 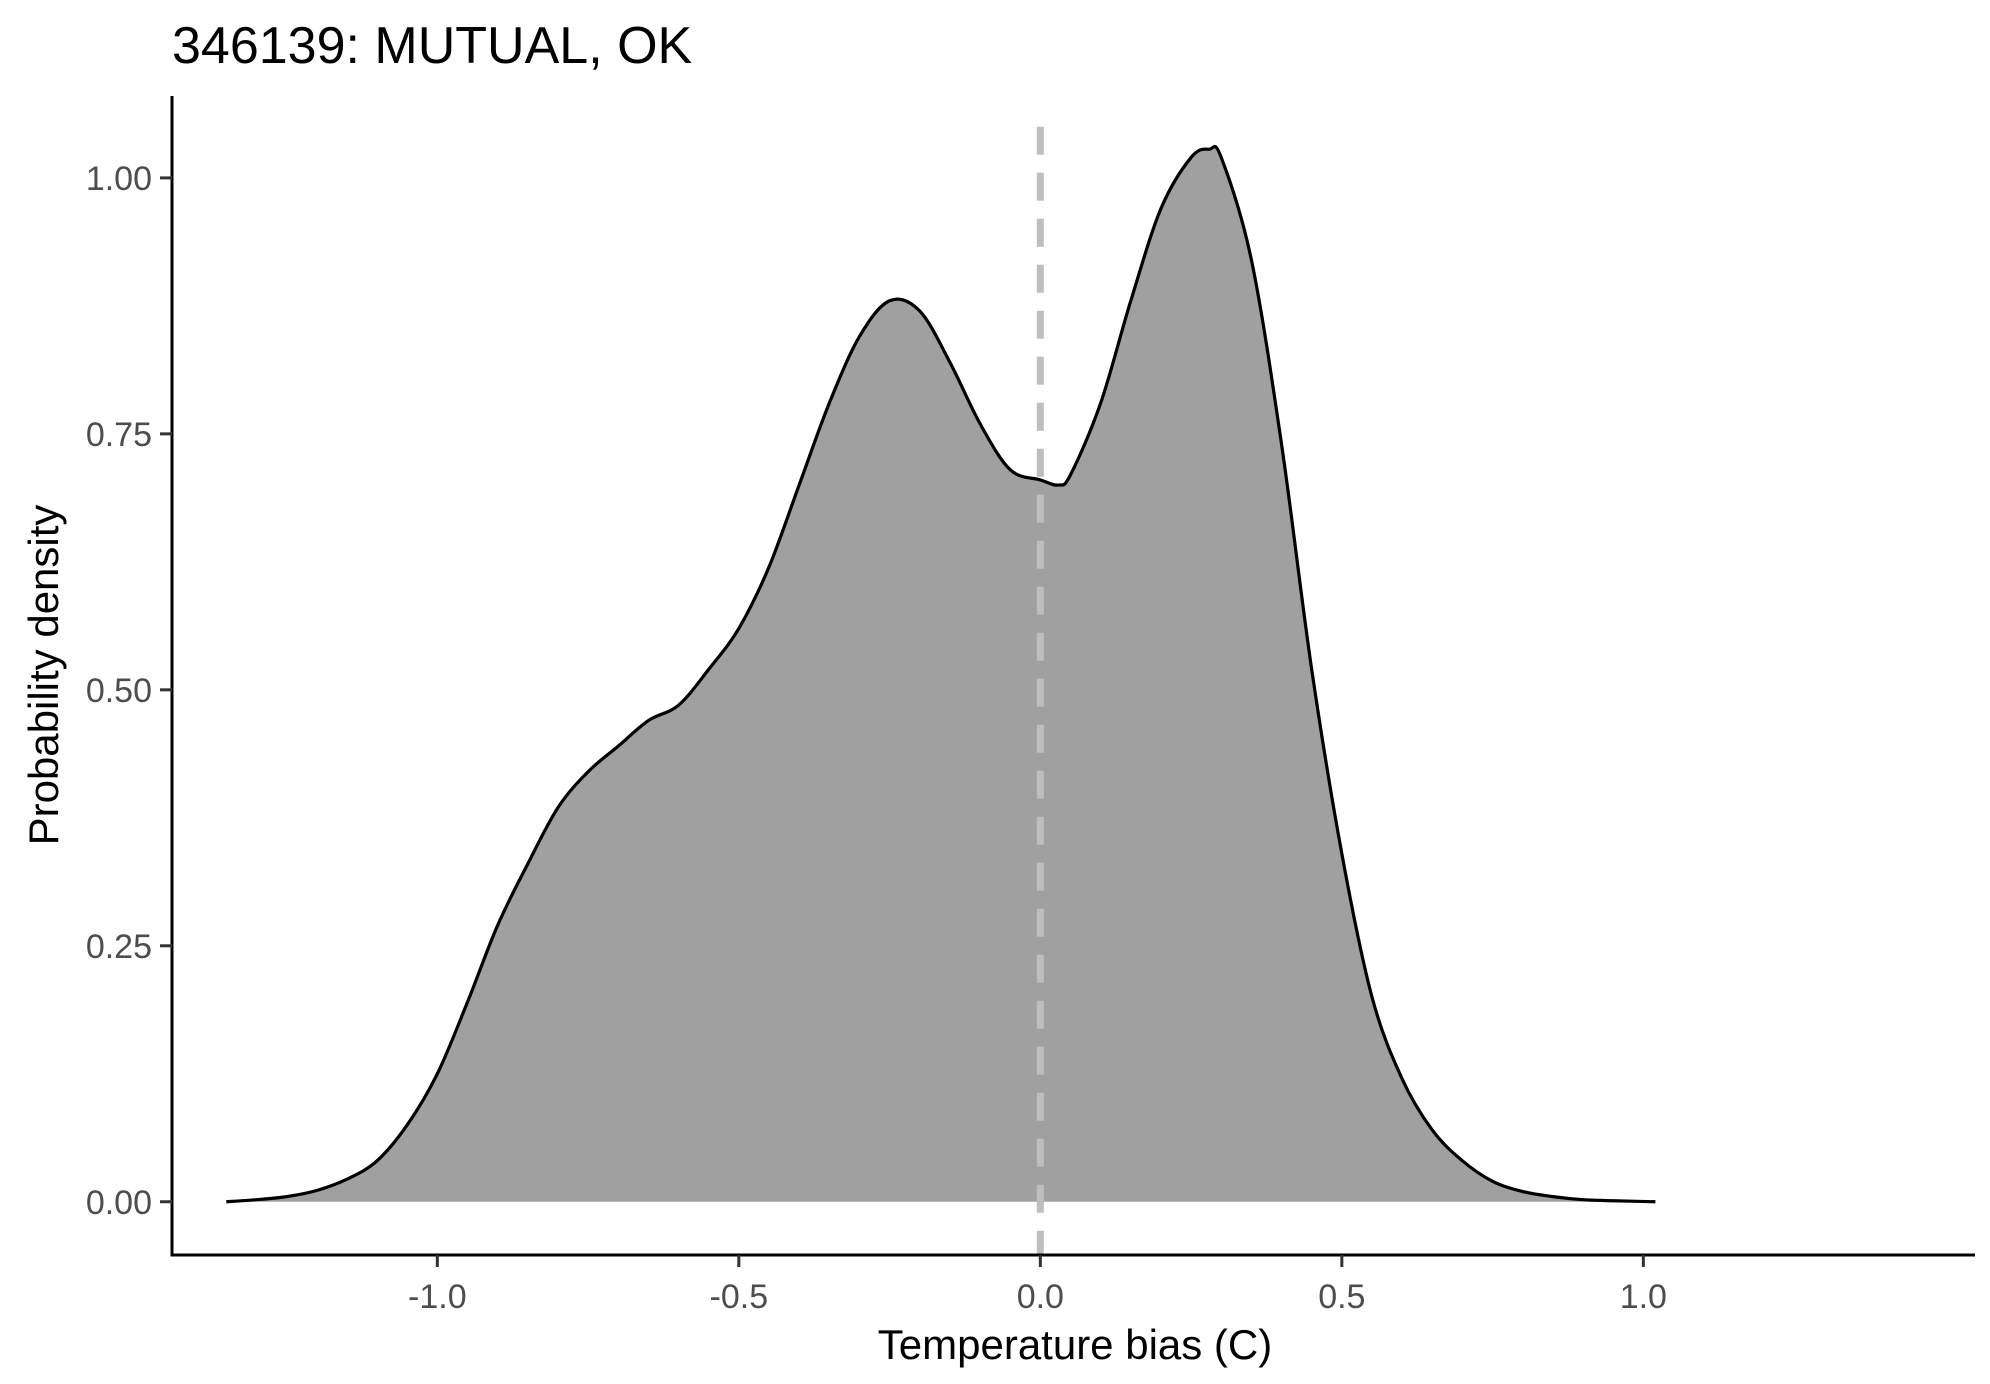 I want to click on x-axis-ticks: -1.0 -0.5 0.0 0.5 1.0, so click(x=1037, y=1285).